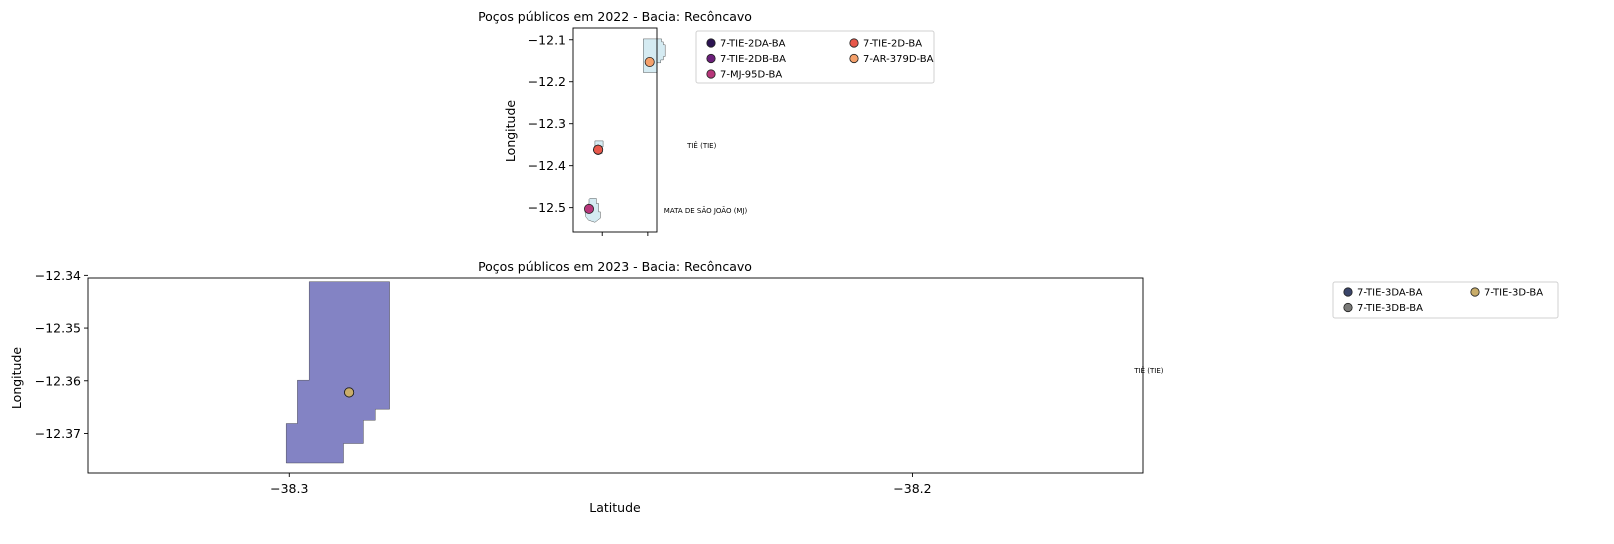  Describe the element at coordinates (649, 62) in the screenshot. I see `point-7-AR-379D-BA` at that location.